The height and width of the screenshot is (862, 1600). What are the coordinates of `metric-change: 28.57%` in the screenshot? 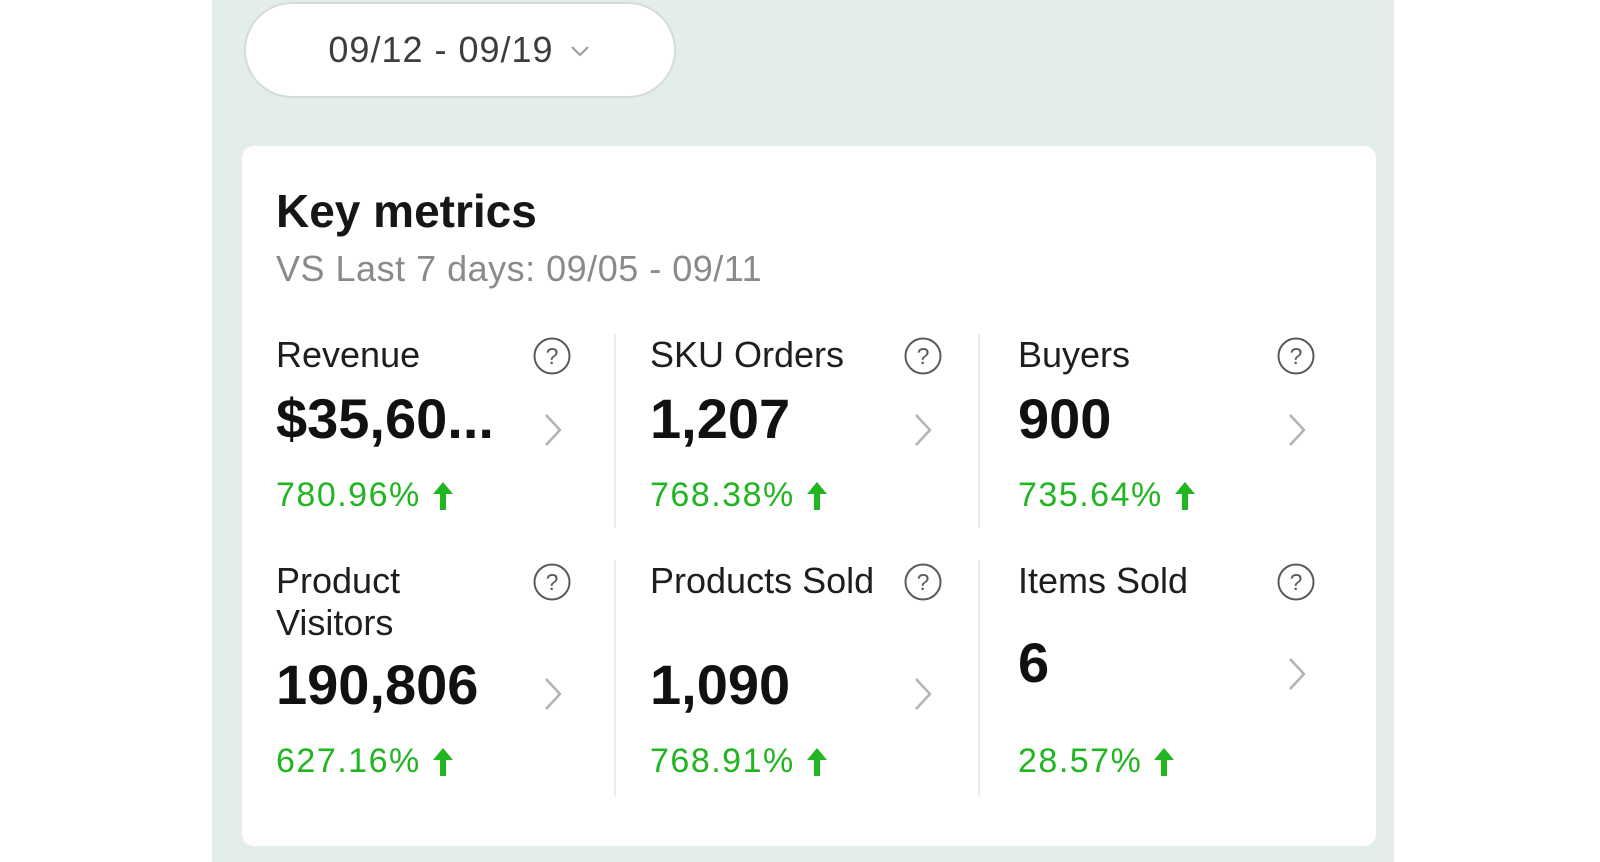 It's located at (1097, 761).